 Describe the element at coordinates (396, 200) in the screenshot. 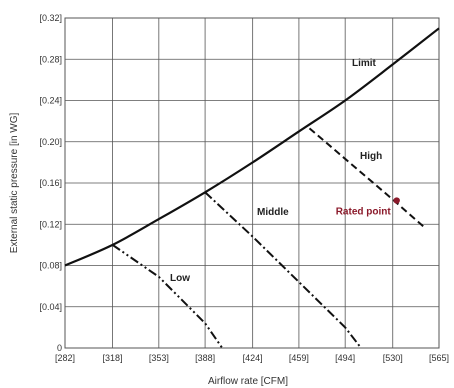

I see `rated-point-marker` at that location.